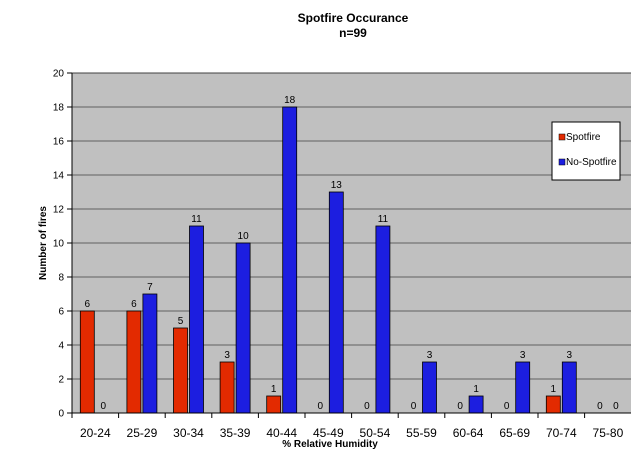 This screenshot has height=451, width=631. Describe the element at coordinates (61, 414) in the screenshot. I see `y-tick-label: 0` at that location.